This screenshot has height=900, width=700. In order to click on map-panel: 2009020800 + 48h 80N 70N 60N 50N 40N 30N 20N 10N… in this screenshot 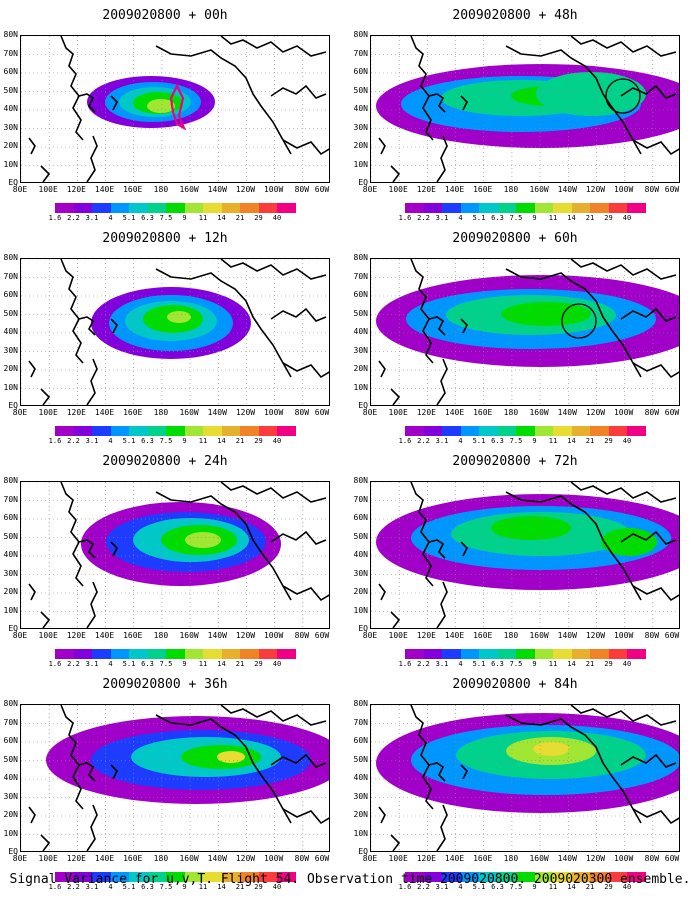, I will do `click(515, 115)`.